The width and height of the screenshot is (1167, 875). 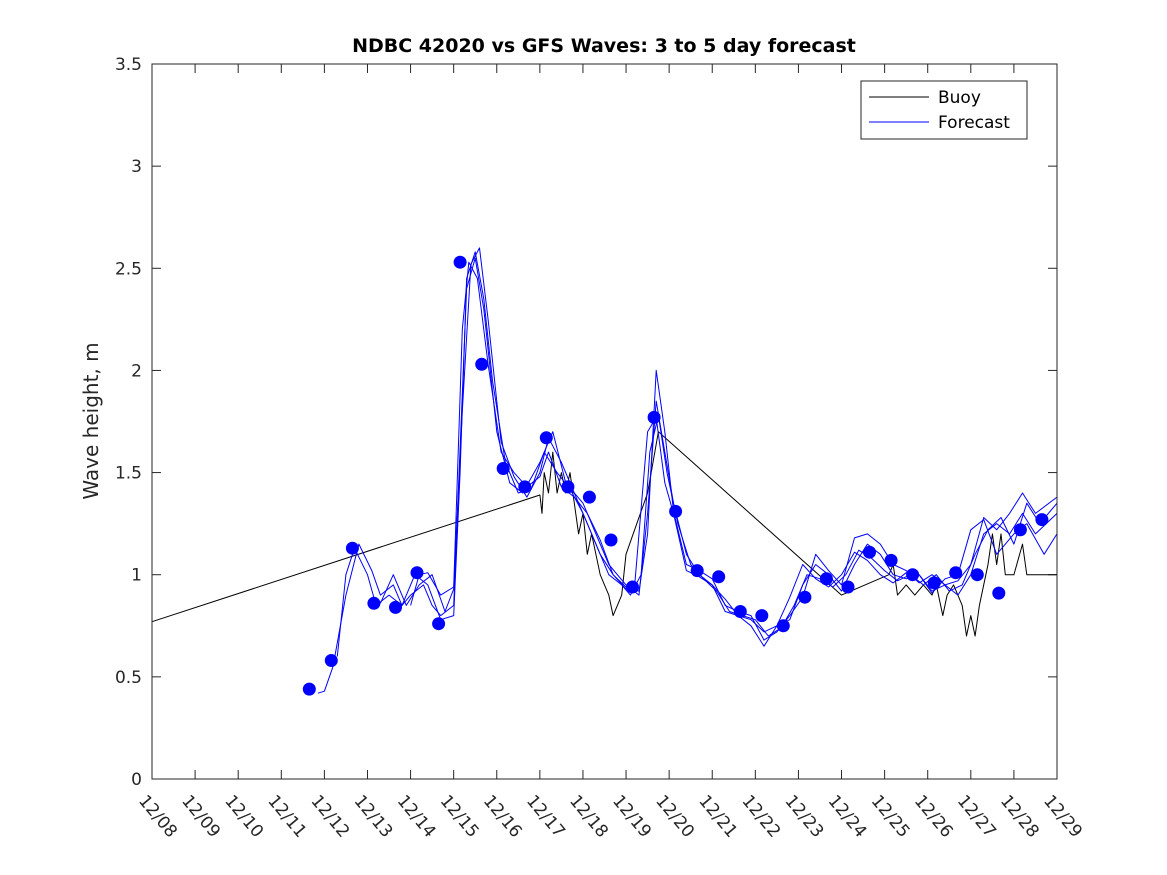 I want to click on y-tick-label: 1, so click(x=136, y=576).